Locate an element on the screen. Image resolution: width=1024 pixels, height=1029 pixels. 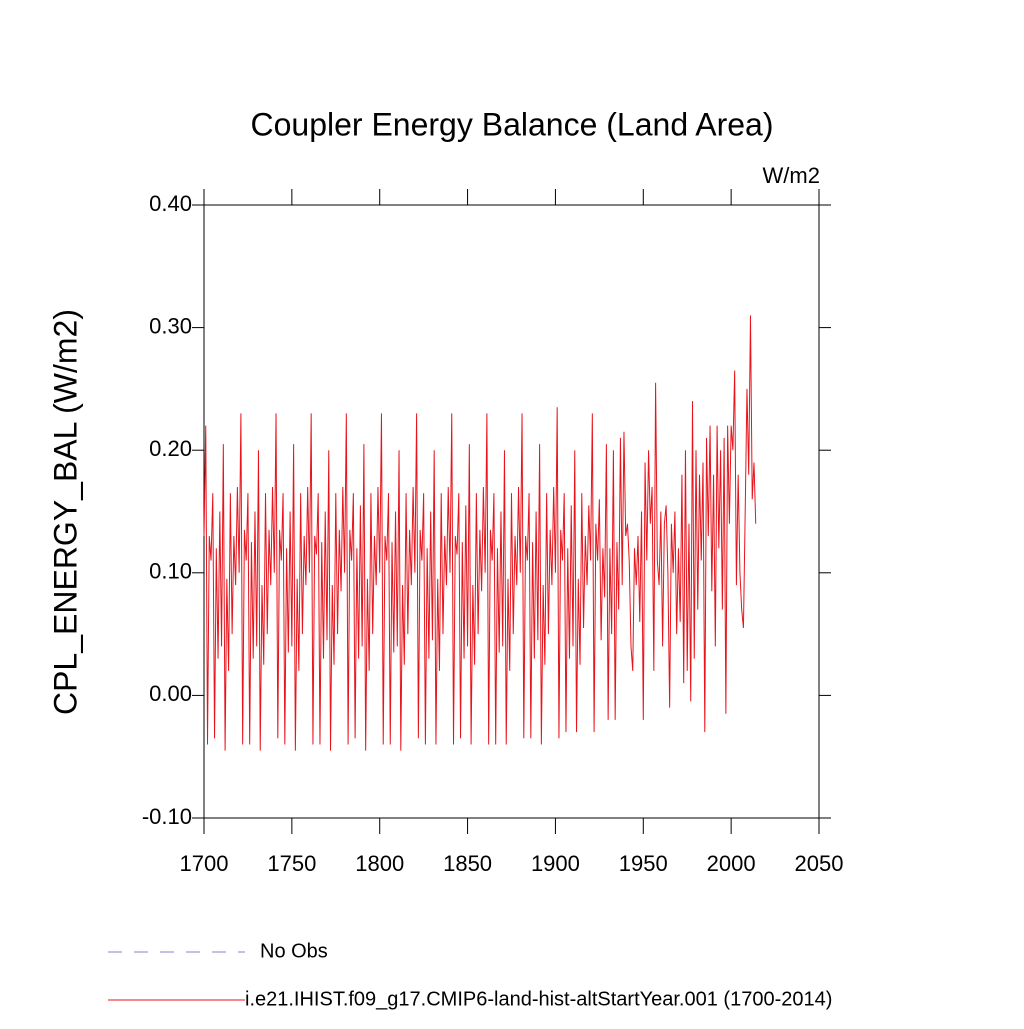
x-tick-label: 1900 is located at coordinates (555, 863).